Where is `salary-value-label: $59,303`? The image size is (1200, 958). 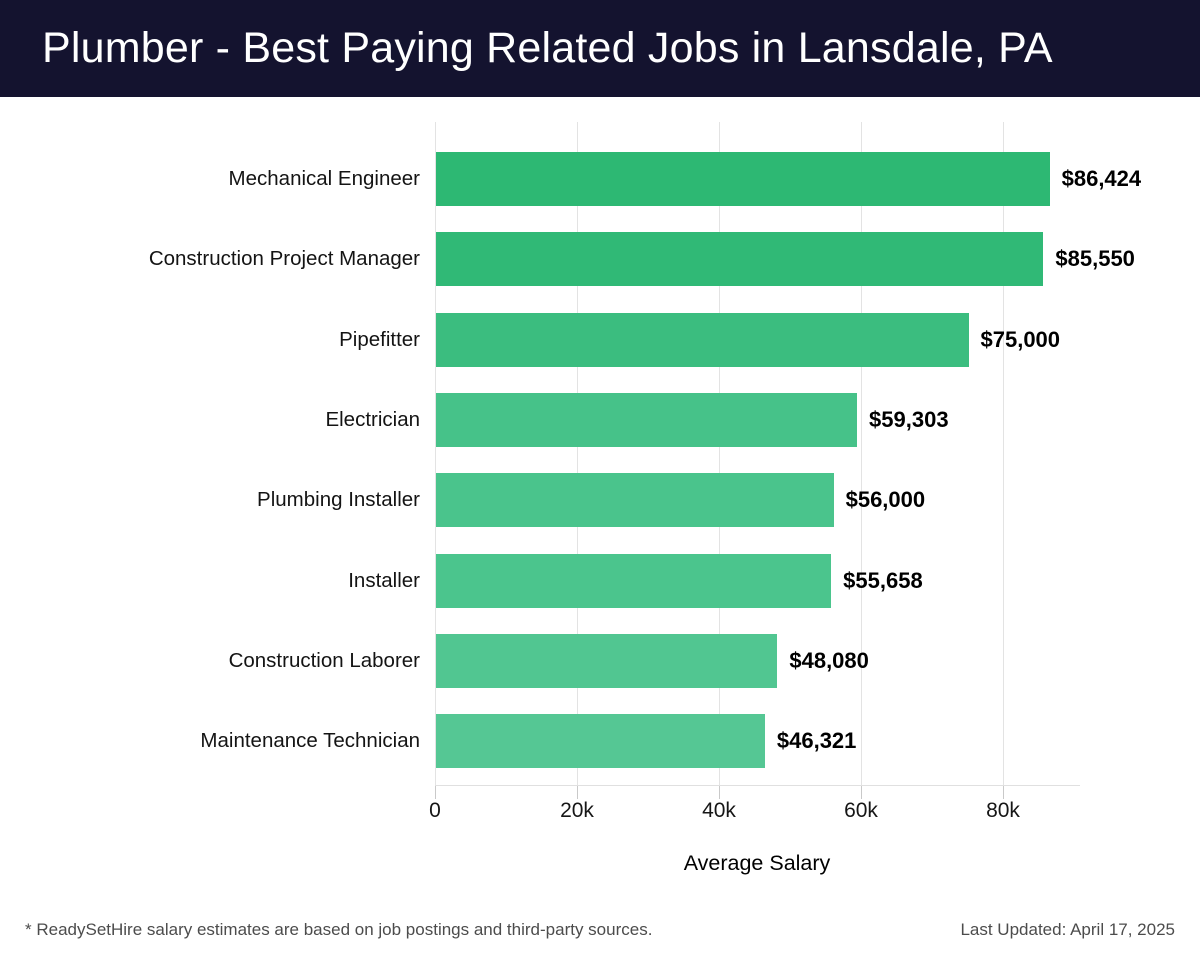 salary-value-label: $59,303 is located at coordinates (909, 419).